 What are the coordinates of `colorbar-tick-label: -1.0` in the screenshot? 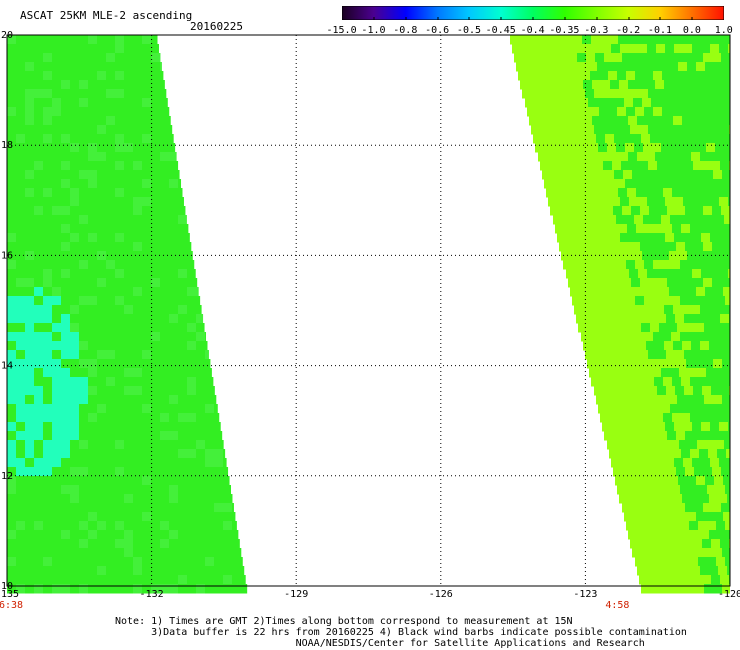 It's located at (373, 30).